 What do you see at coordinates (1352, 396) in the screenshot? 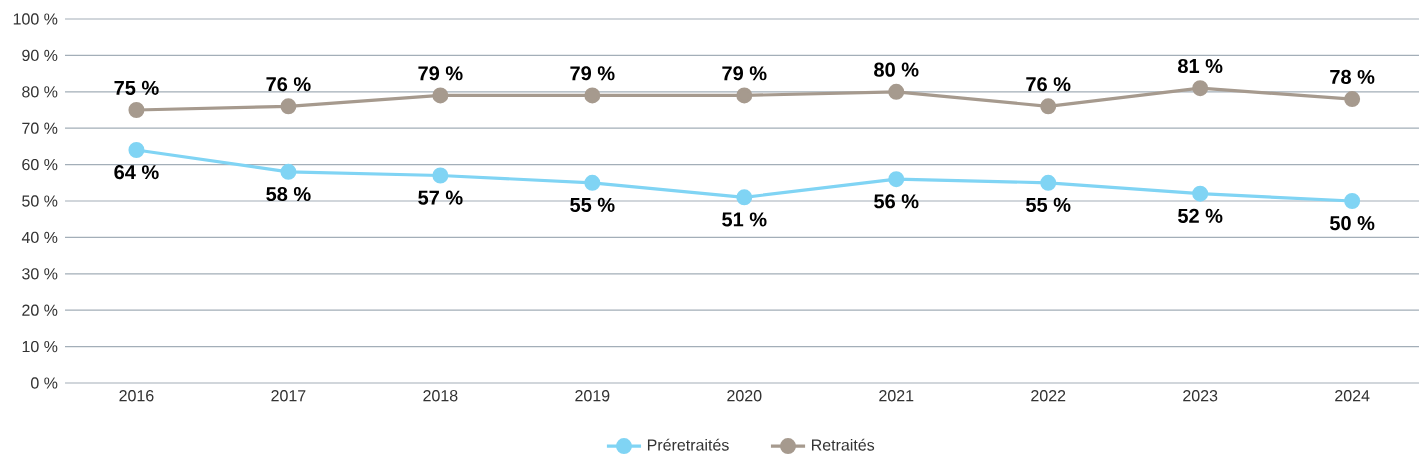
I see `x-tick-label: 2024` at bounding box center [1352, 396].